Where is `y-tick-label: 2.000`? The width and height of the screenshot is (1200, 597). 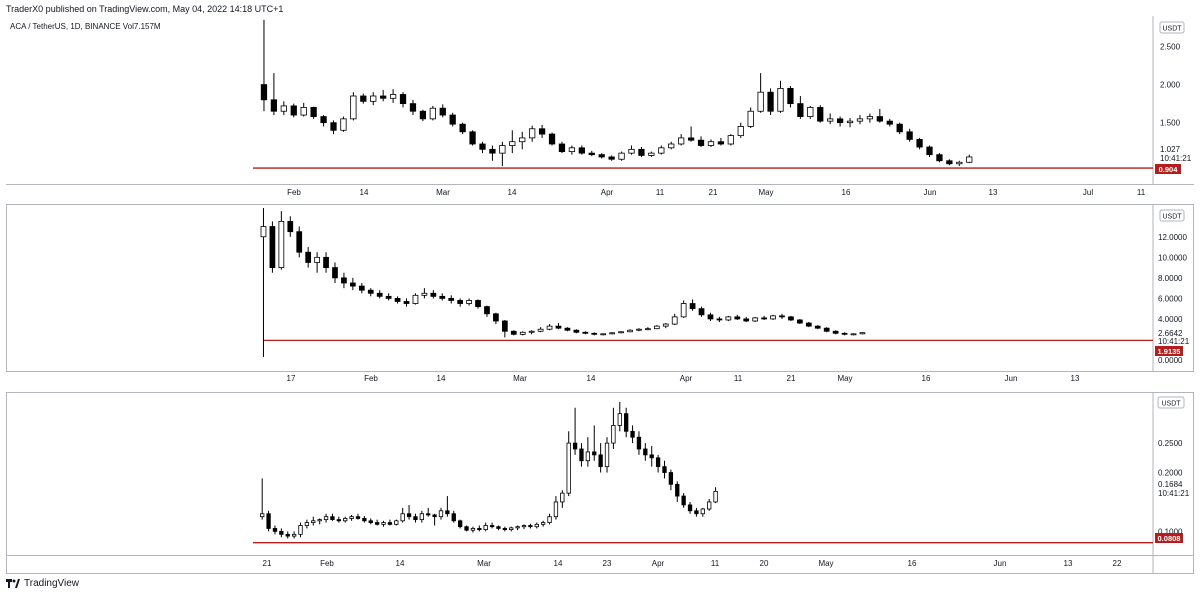
y-tick-label: 2.000 is located at coordinates (1170, 85).